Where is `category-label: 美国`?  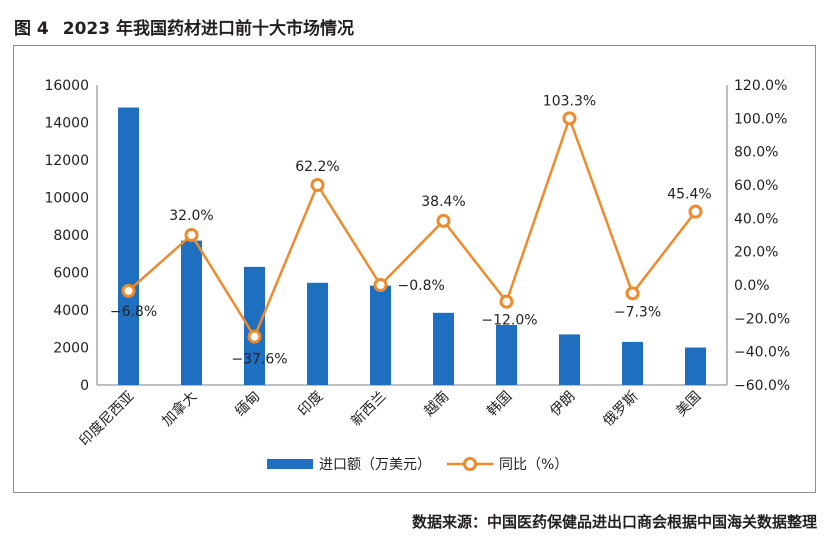 category-label: 美国 is located at coordinates (688, 404).